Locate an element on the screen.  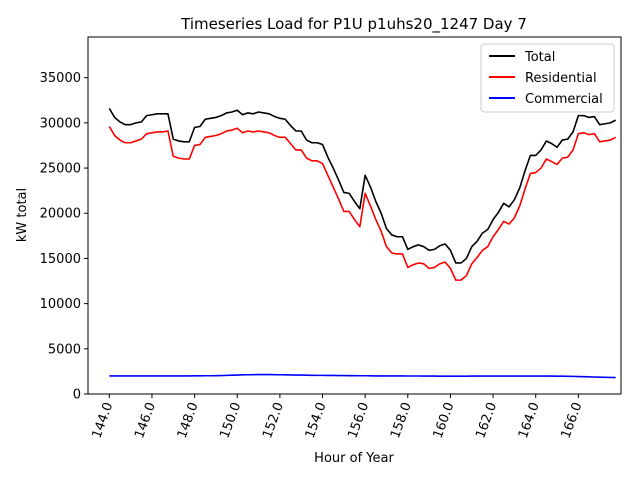
y-tick-label: 15000 is located at coordinates (60, 259).